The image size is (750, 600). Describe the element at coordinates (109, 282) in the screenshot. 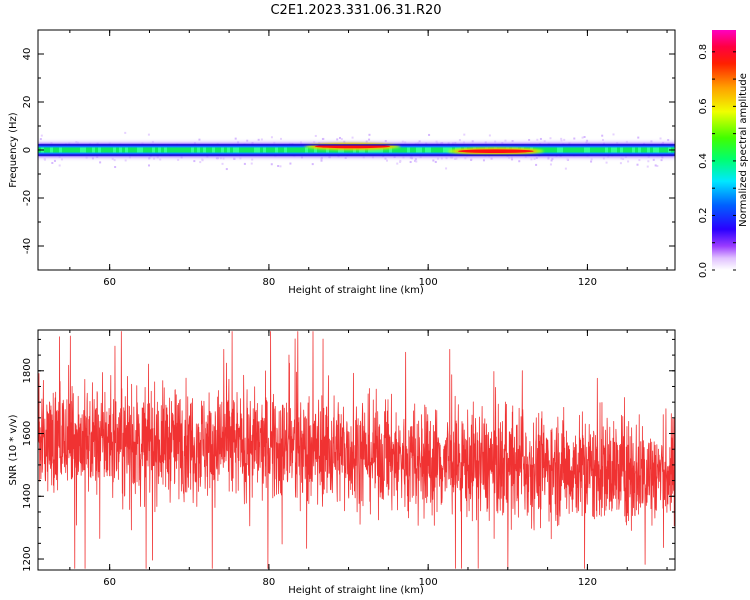

I see `x-tick-label: 60` at that location.